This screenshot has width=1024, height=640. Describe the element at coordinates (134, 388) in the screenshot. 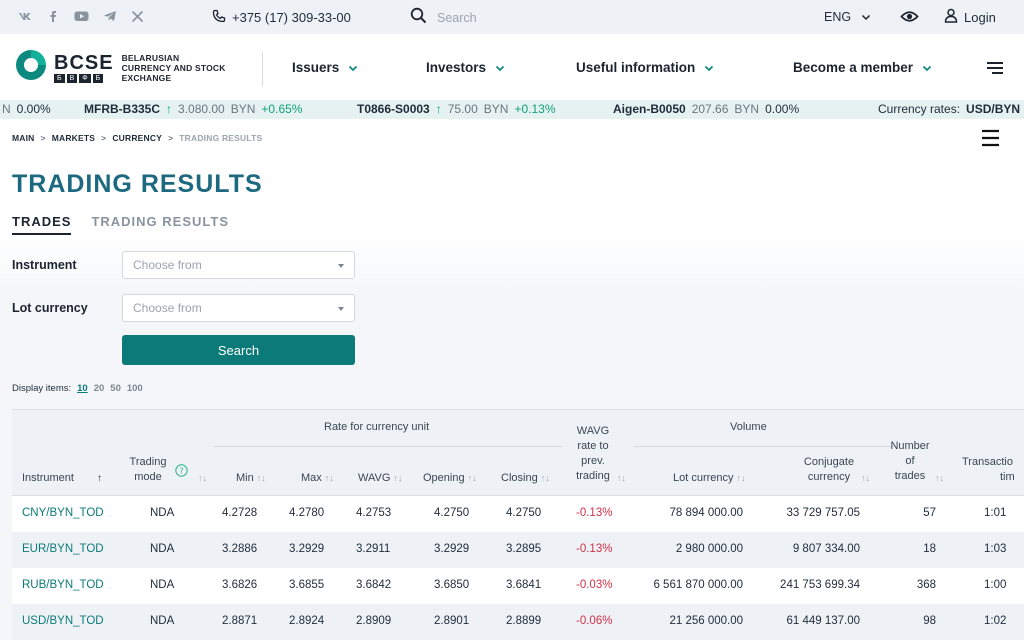

I see `display-option-100: 100` at that location.